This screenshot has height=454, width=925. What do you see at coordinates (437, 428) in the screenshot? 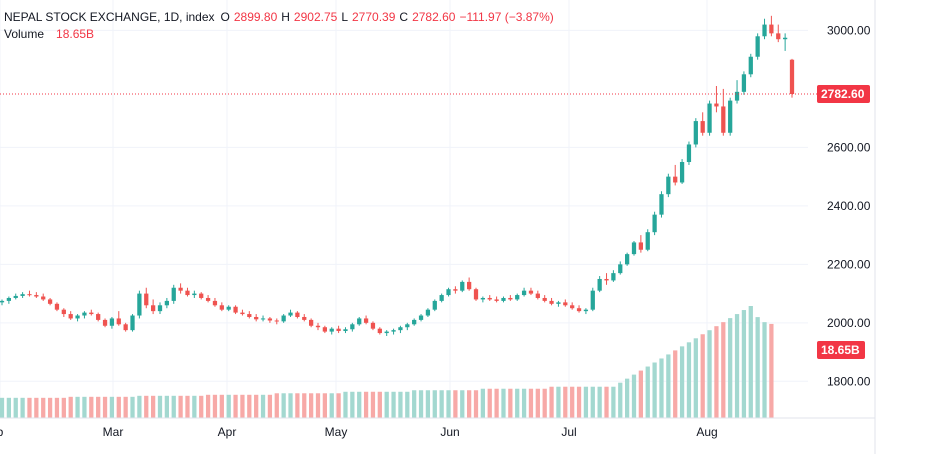
I see `time-axis: b Mar Apr May Jun Jul Aug` at bounding box center [437, 428].